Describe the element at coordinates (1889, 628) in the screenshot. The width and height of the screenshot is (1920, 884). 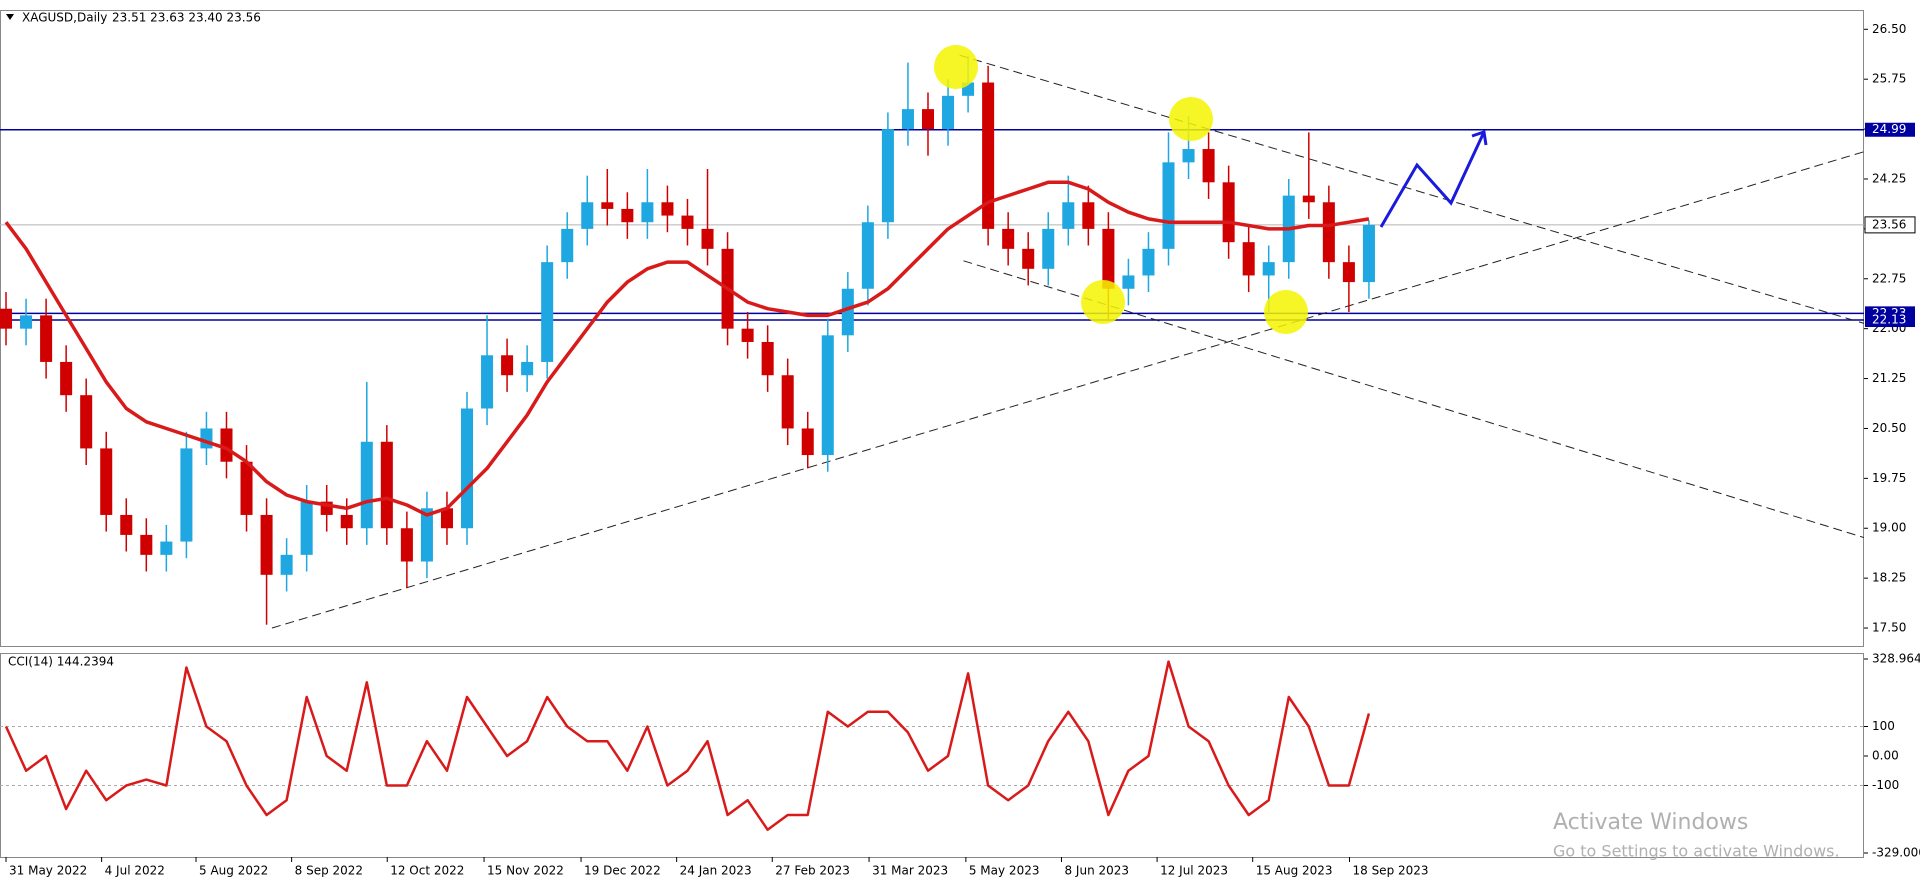
I see `y-tick-label: 17.50` at that location.